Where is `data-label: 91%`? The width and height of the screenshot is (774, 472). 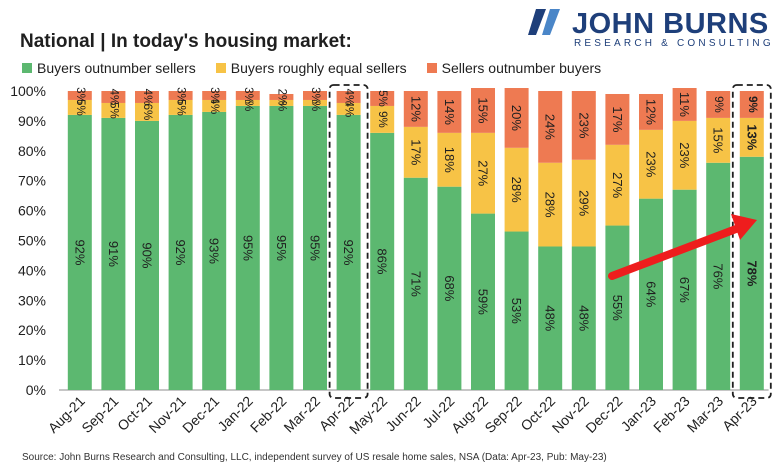 data-label: 91% is located at coordinates (113, 254).